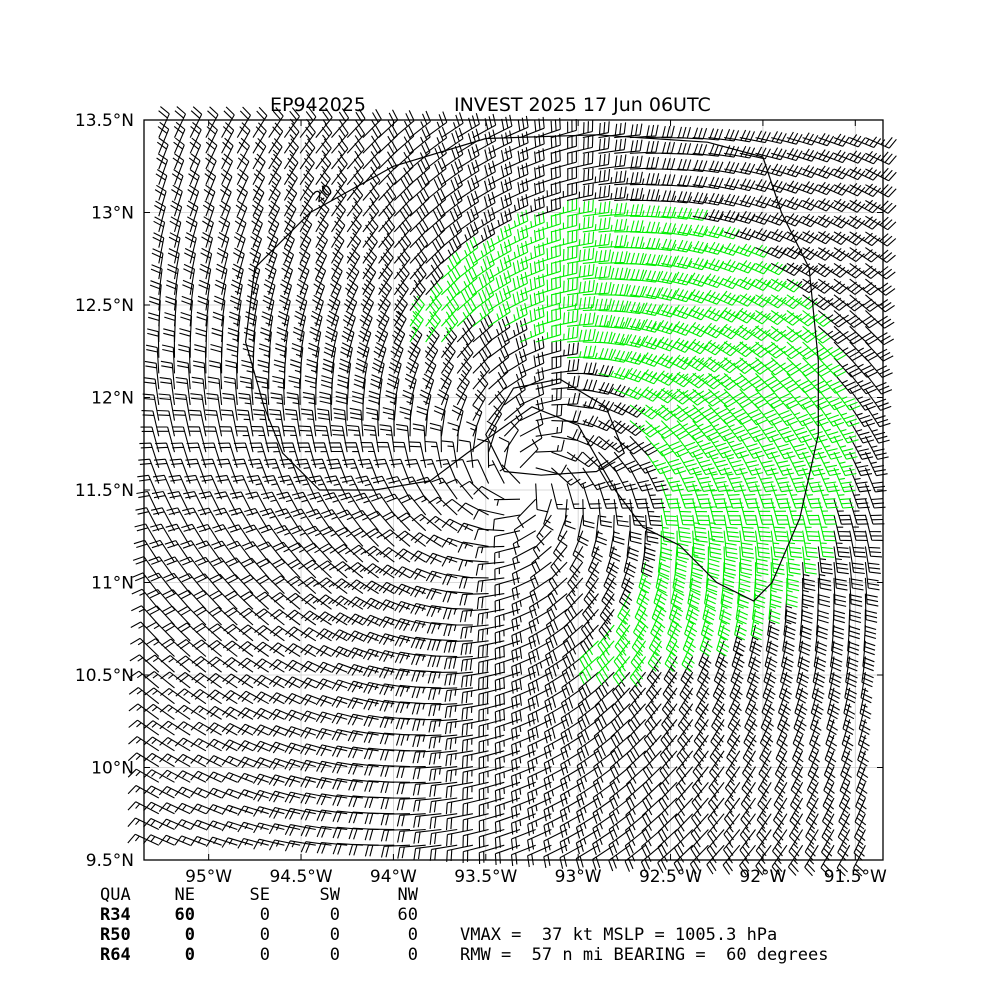  What do you see at coordinates (115, 935) in the screenshot?
I see `quadrant-row-label: R50` at bounding box center [115, 935].